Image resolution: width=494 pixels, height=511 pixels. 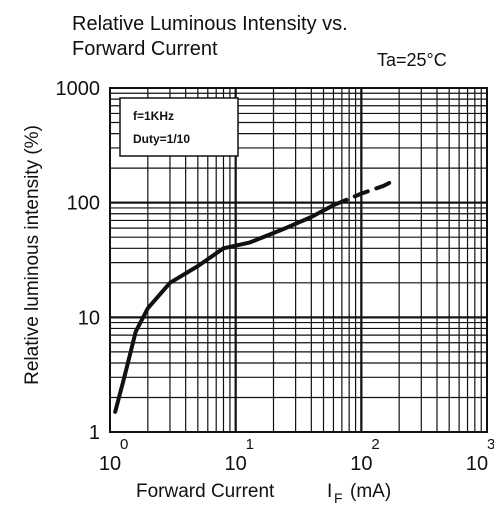 I want to click on y-tick-label: 100, so click(x=83, y=204).